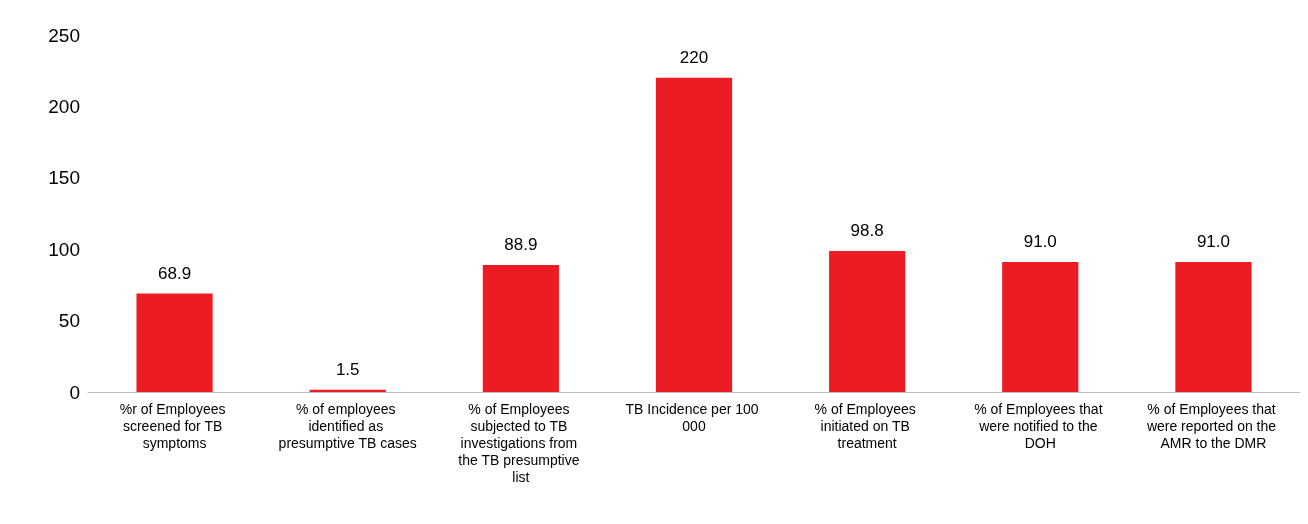  Describe the element at coordinates (175, 273) in the screenshot. I see `data-label: 68.9` at that location.